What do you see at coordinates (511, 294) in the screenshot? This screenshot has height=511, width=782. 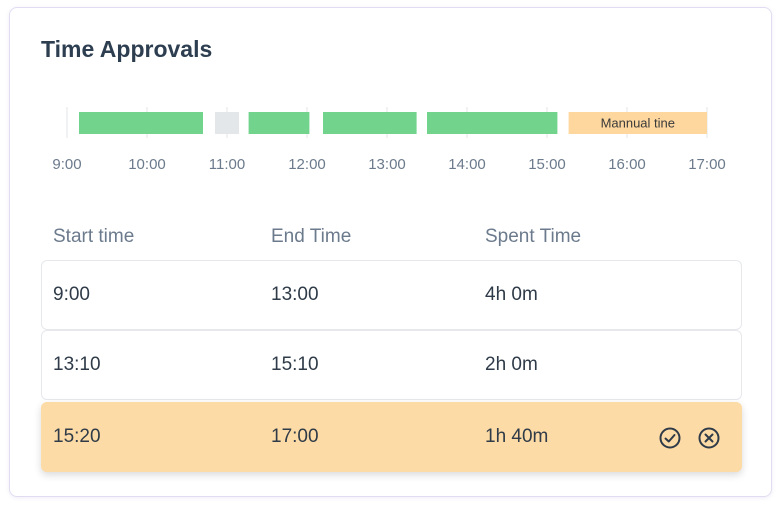 I see `cell: 4h 0m` at bounding box center [511, 294].